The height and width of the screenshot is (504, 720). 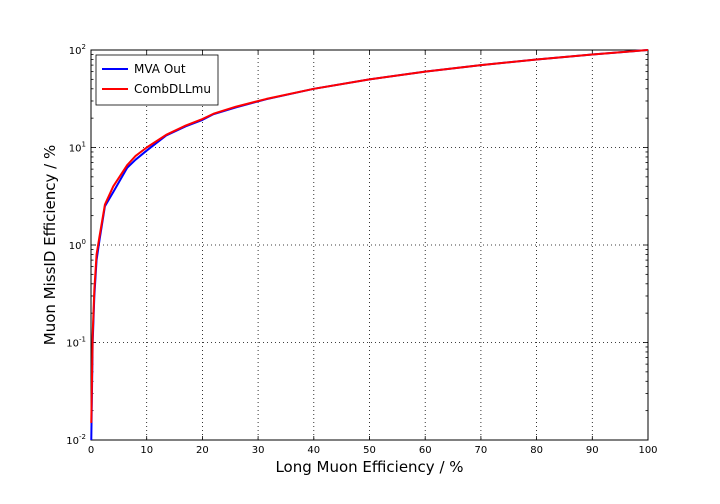 What do you see at coordinates (647, 450) in the screenshot?
I see `x-tick-label: 100` at bounding box center [647, 450].